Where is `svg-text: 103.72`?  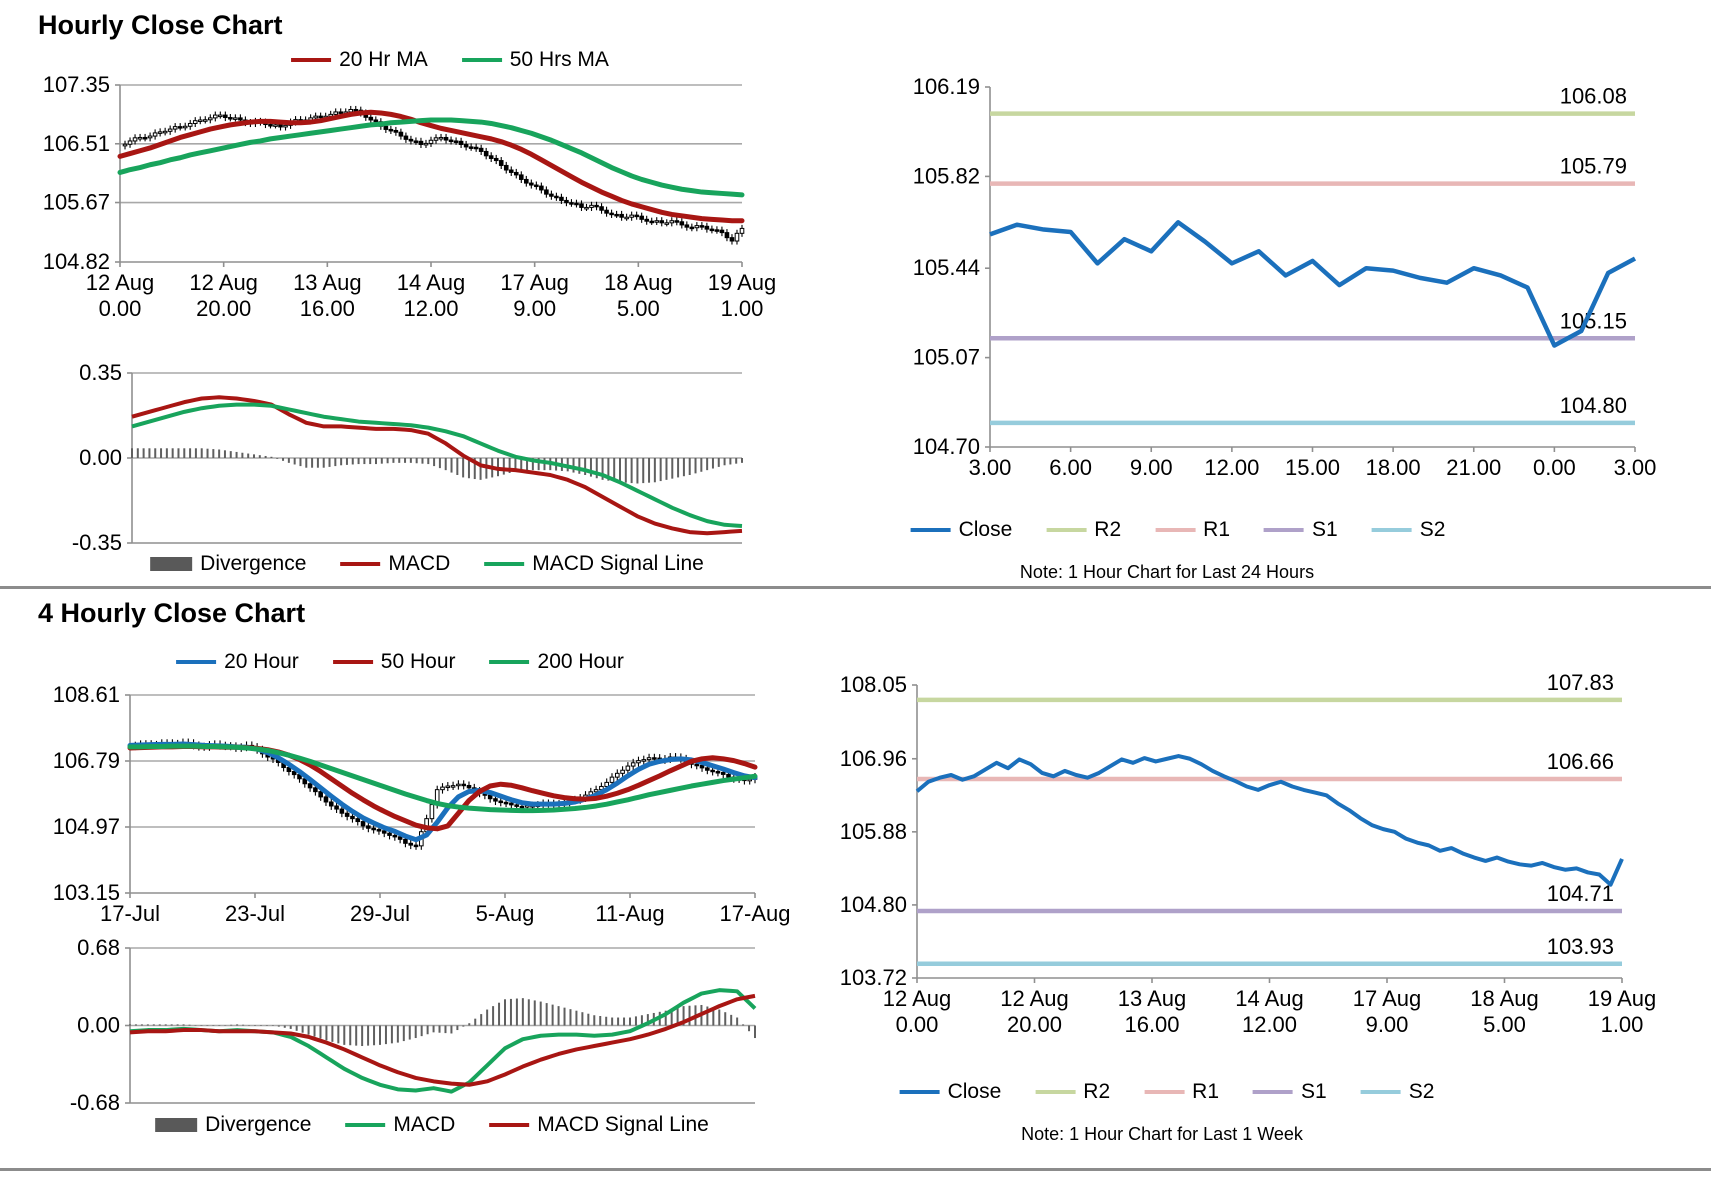 svg-text: 103.72 is located at coordinates (873, 977).